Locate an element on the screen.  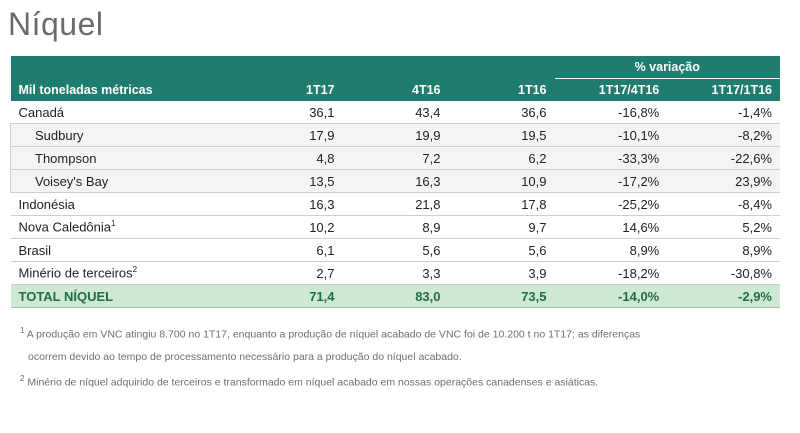
row-value: 6,2 is located at coordinates (501, 158).